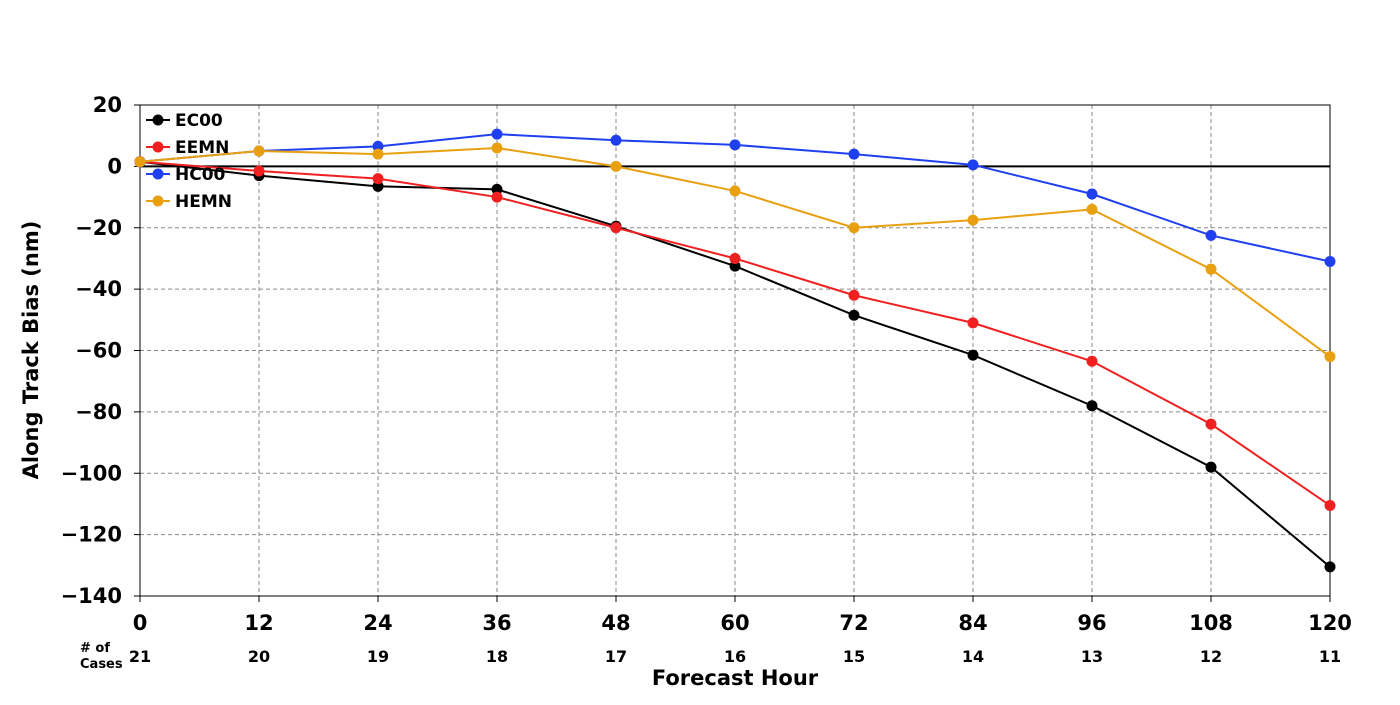  I want to click on cases-header-line2: Cases, so click(101, 664).